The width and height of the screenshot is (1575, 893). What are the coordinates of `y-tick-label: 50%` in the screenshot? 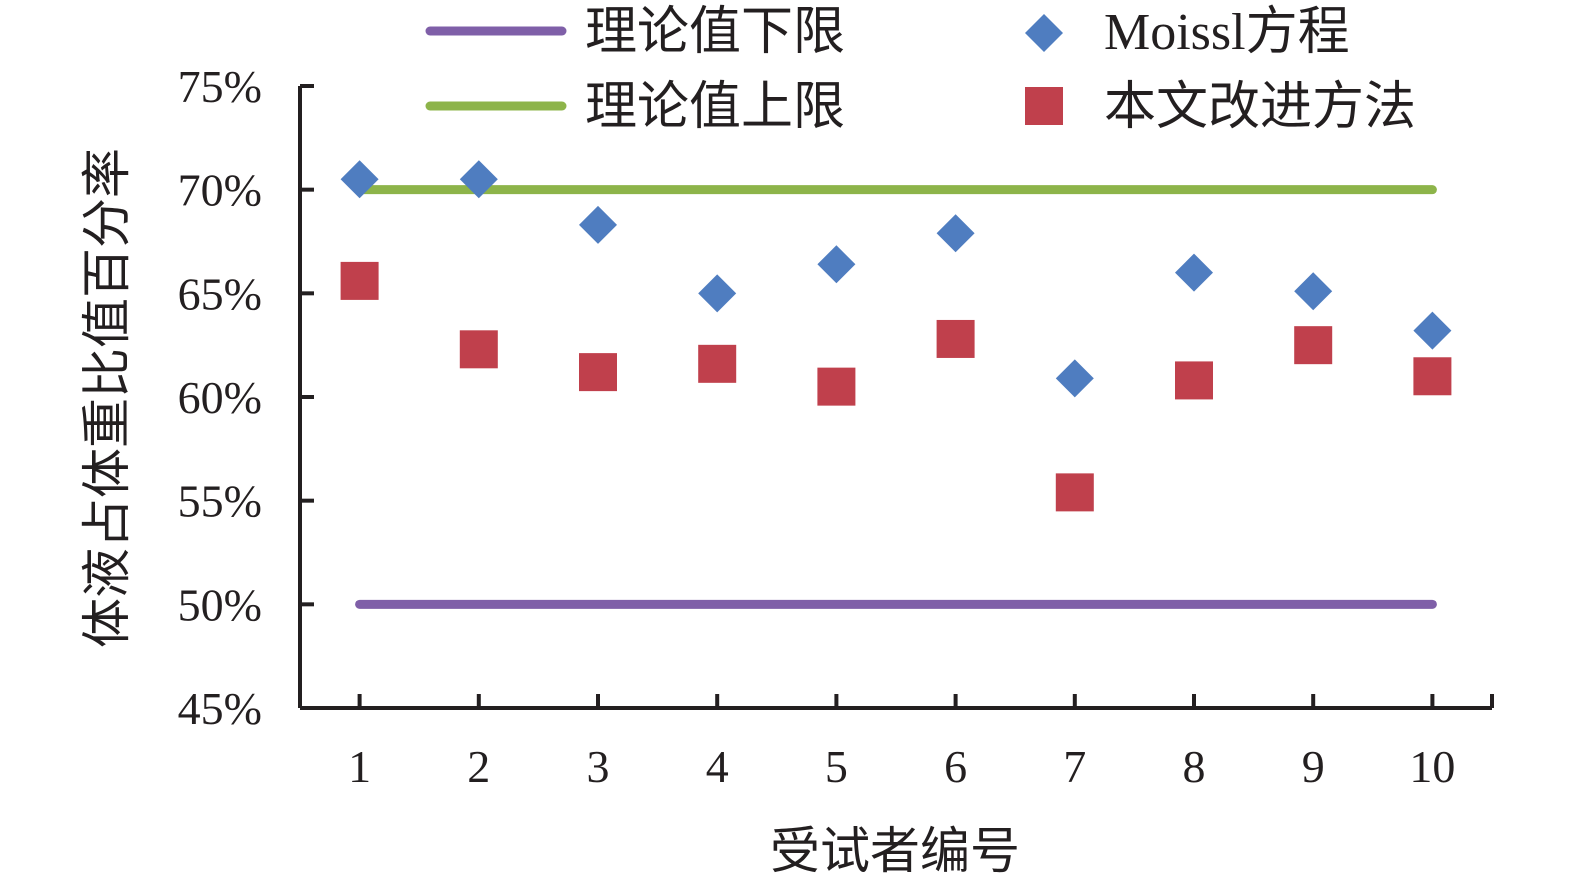 It's located at (220, 604).